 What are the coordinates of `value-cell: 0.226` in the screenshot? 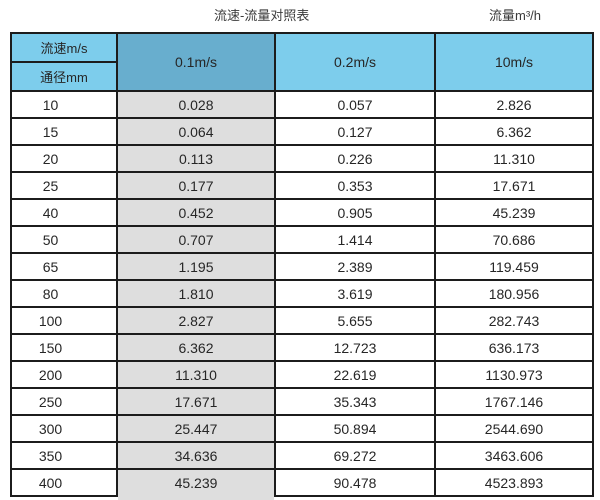 It's located at (355, 158).